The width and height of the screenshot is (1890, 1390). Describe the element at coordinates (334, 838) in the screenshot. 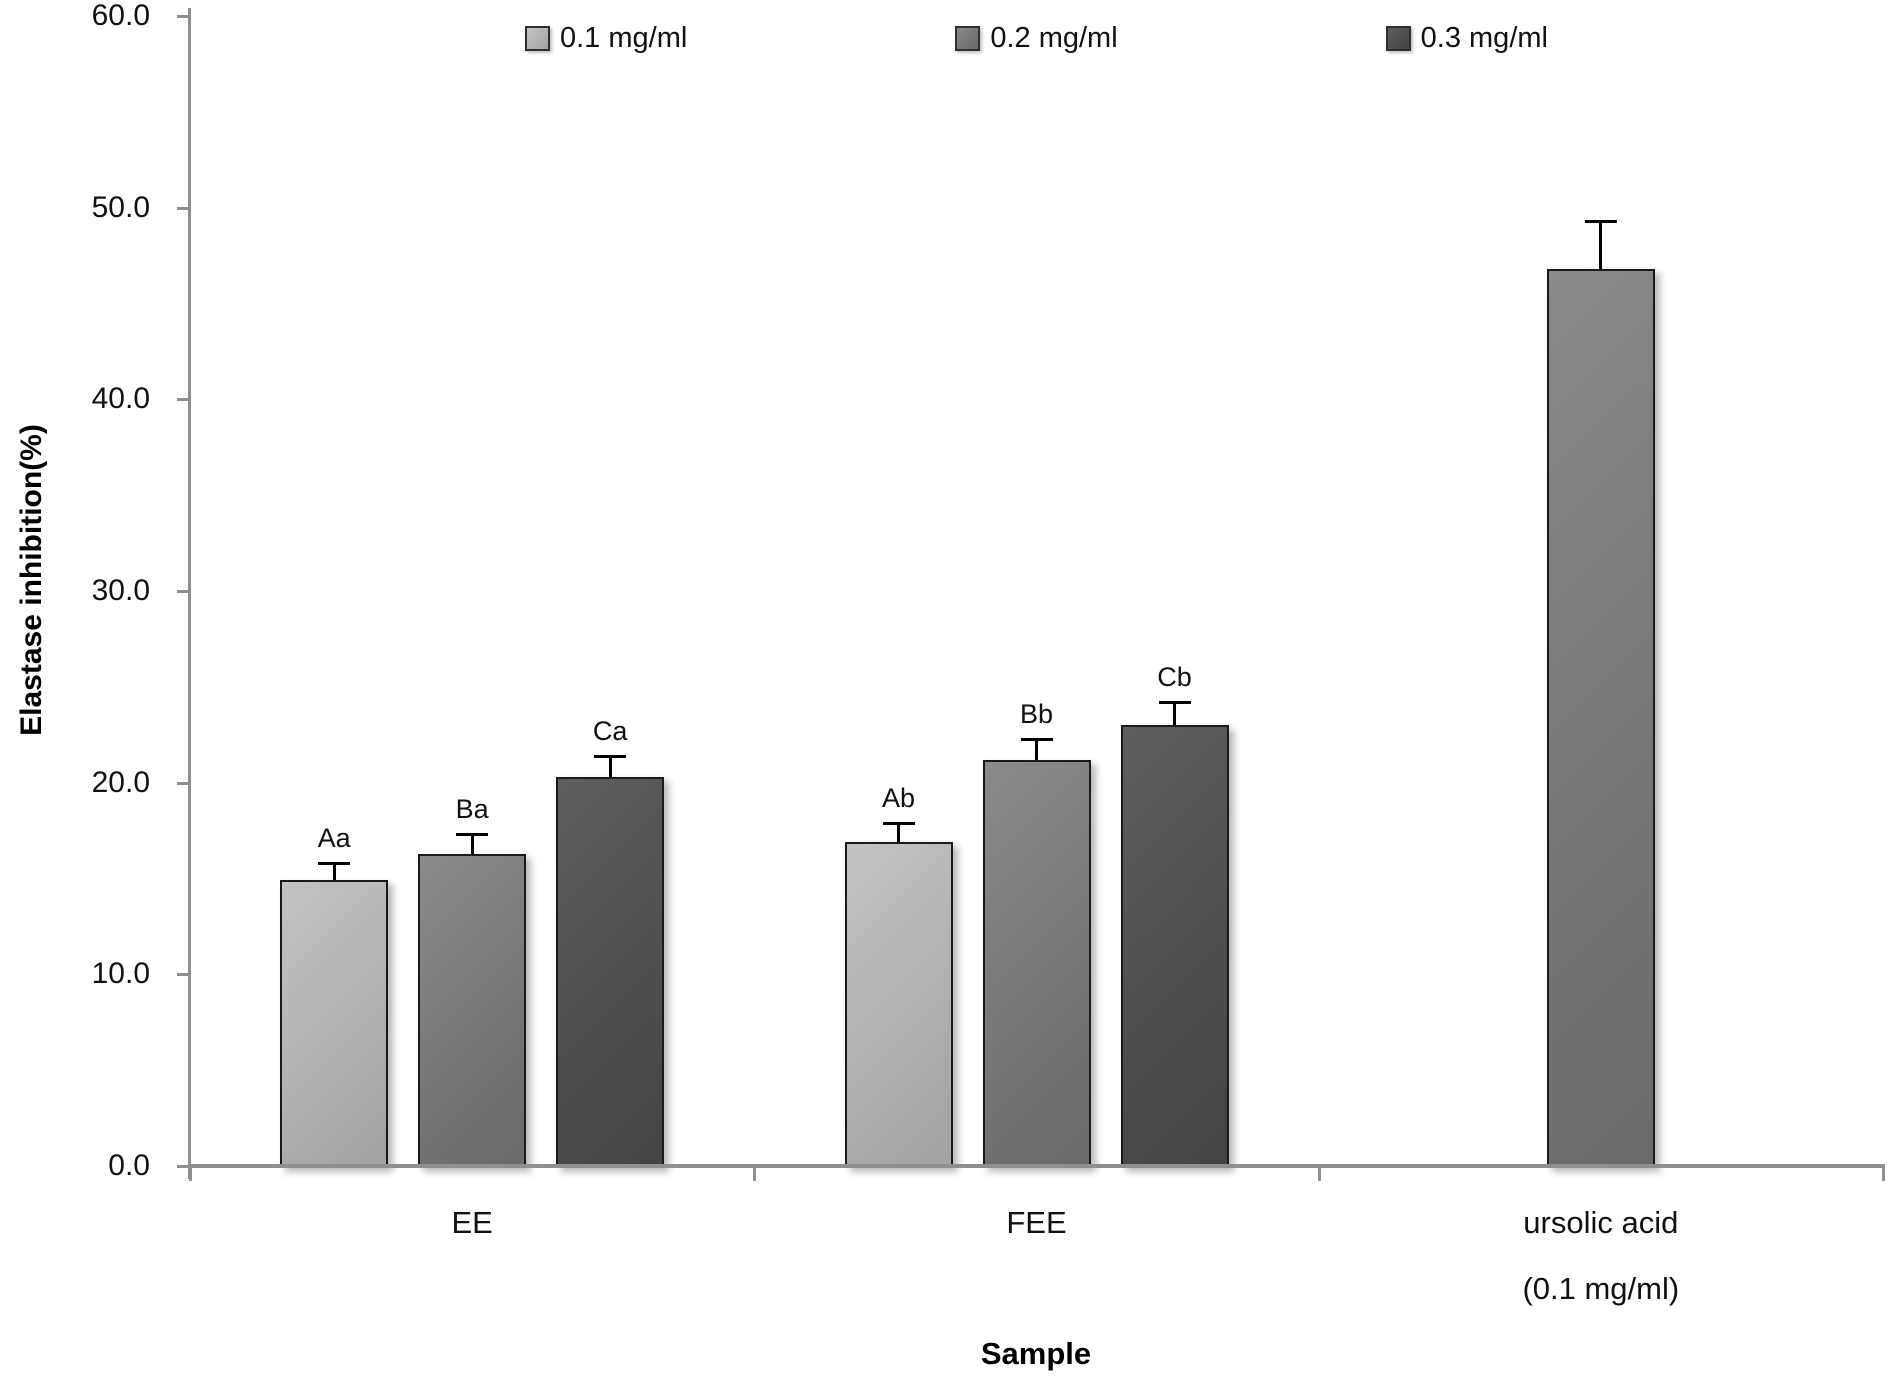

I see `significance-label: Aa` at that location.